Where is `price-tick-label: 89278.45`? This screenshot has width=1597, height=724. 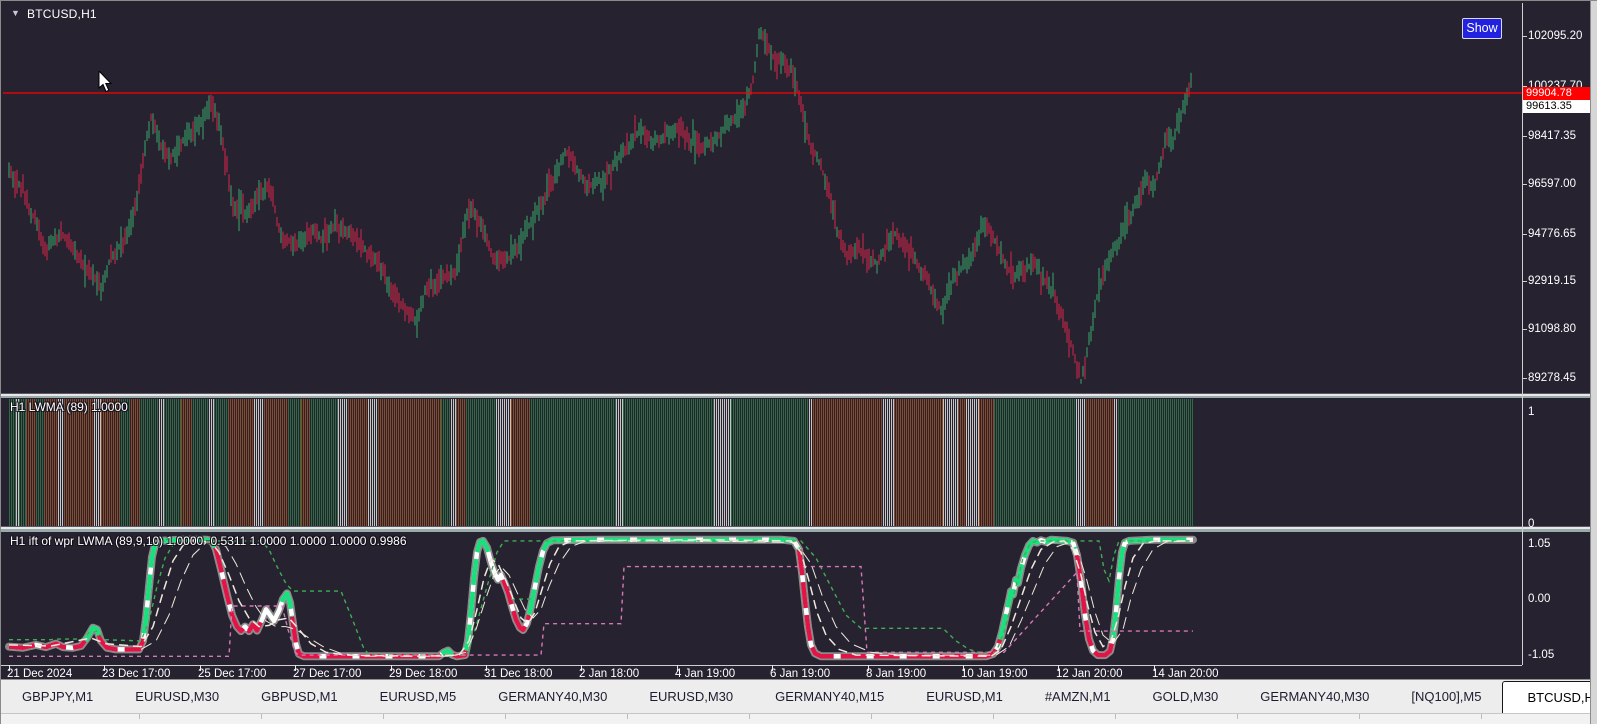 price-tick-label: 89278.45 is located at coordinates (1552, 378).